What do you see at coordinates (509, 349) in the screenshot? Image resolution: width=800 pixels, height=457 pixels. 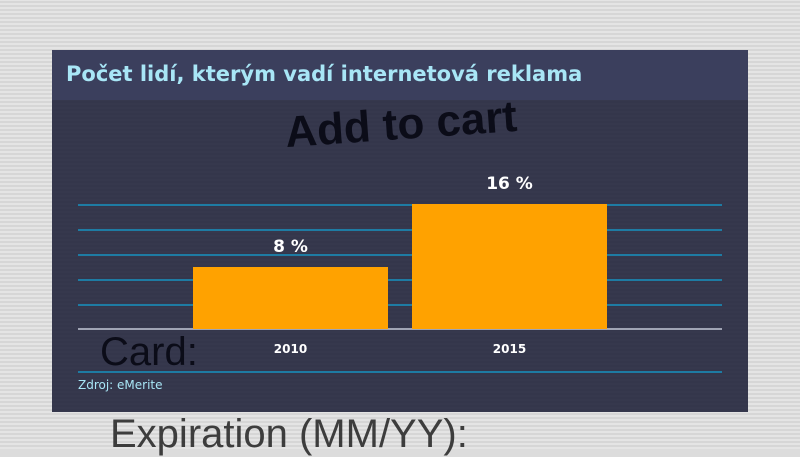 I see `x-tick-label: 2015` at bounding box center [509, 349].